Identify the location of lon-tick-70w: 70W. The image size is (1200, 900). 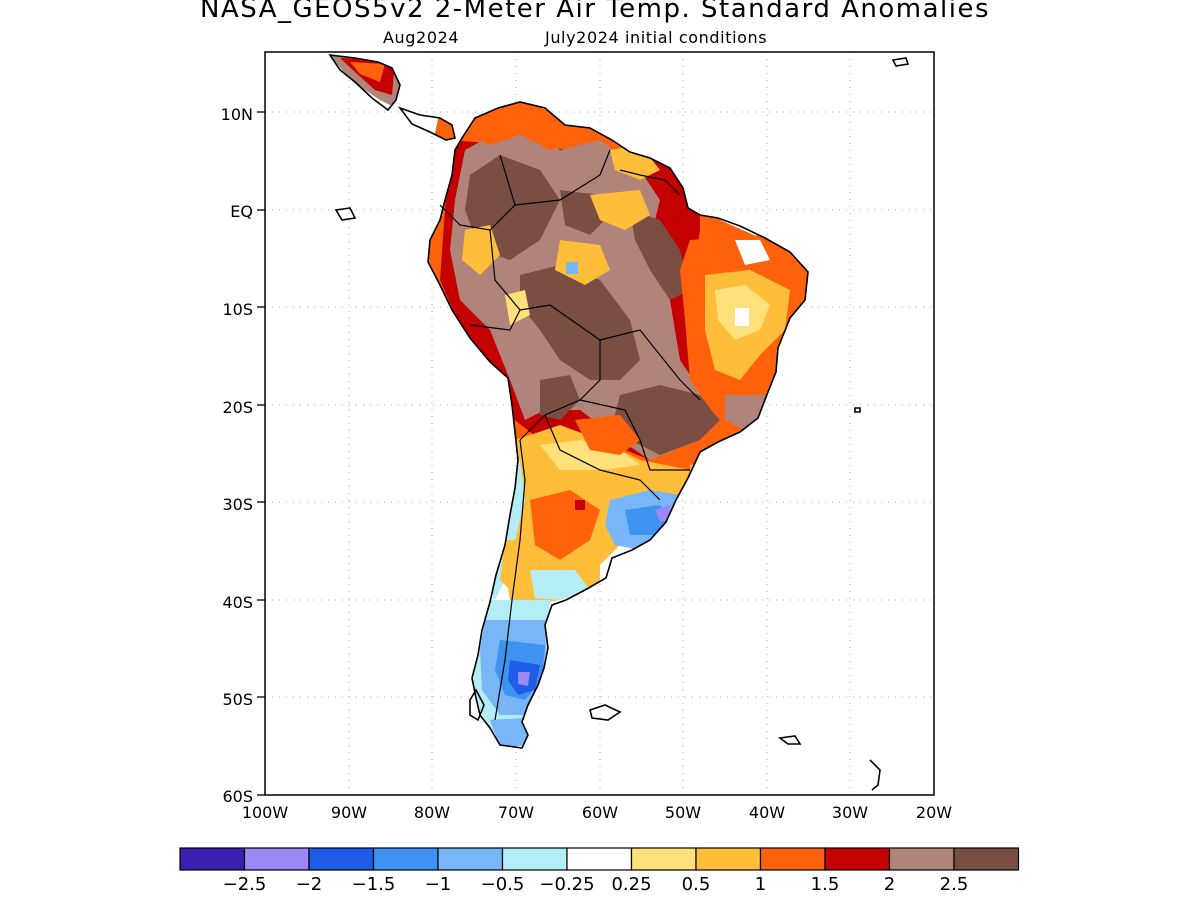
(516, 812).